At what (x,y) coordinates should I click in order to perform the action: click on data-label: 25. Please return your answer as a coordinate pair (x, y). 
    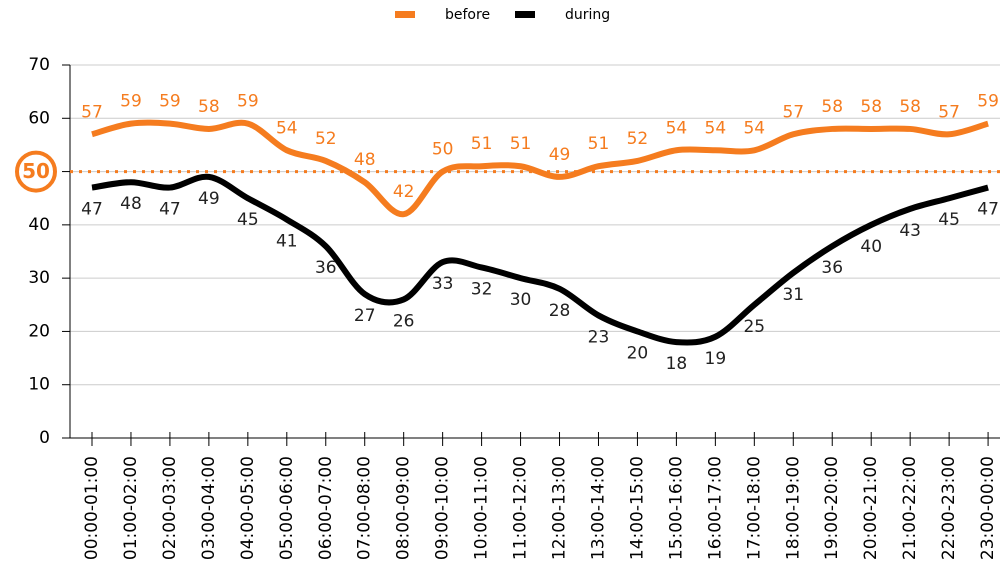
    Looking at the image, I should click on (754, 327).